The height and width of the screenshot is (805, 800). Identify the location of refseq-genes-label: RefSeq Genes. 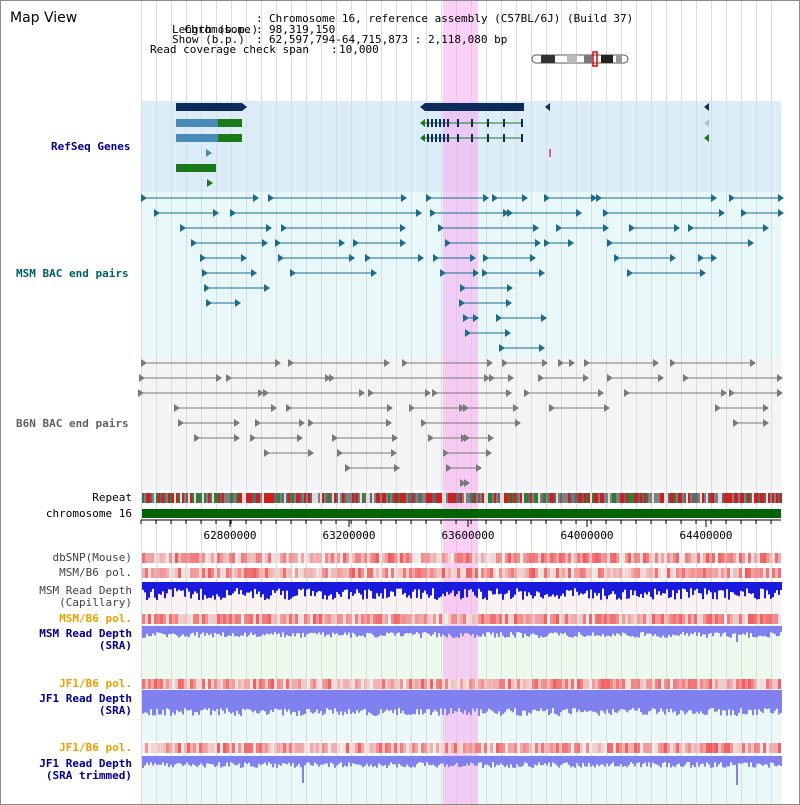
(91, 146).